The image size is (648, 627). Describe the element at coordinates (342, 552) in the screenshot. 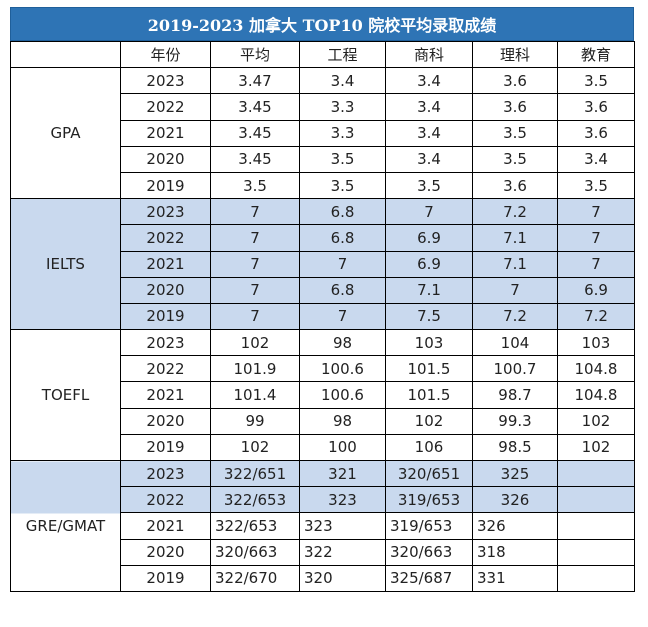

I see `engineering-cell: 322` at that location.